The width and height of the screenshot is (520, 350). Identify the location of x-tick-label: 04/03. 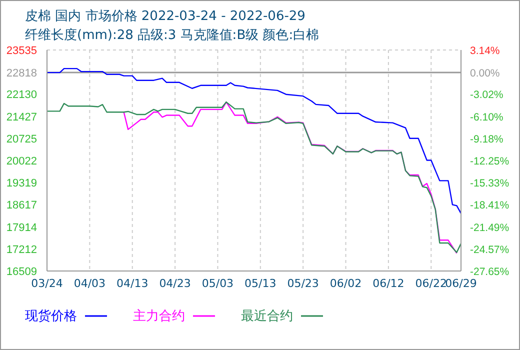
(90, 283).